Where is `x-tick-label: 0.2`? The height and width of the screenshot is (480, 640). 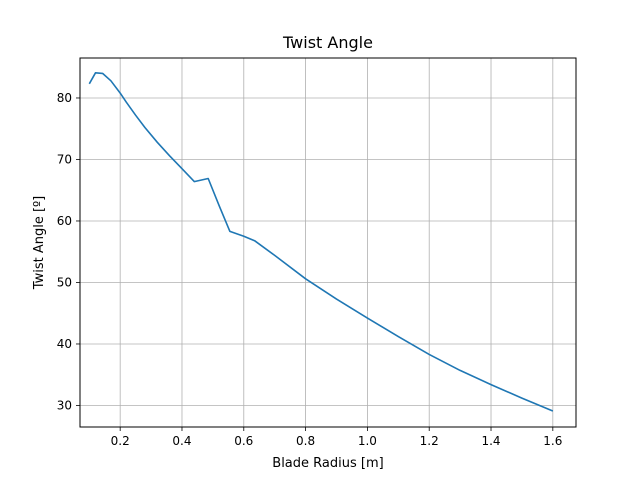 x-tick-label: 0.2 is located at coordinates (120, 441).